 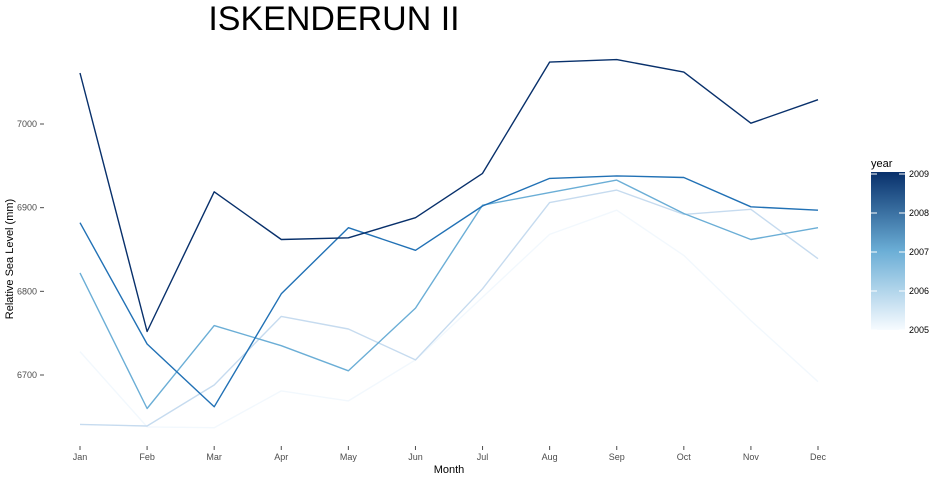 What do you see at coordinates (882, 164) in the screenshot?
I see `legend-title: year` at bounding box center [882, 164].